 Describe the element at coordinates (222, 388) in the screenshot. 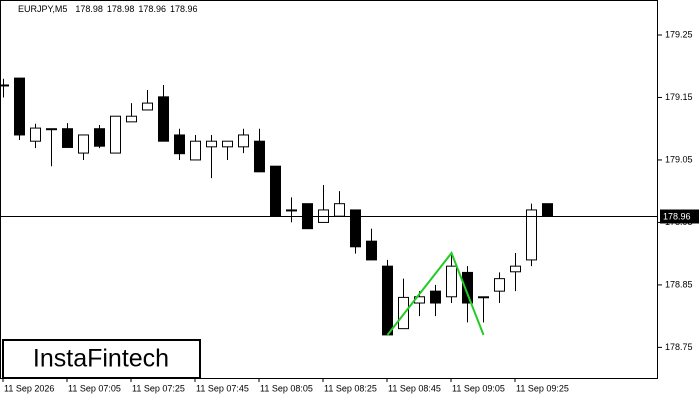

I see `x-tick-label: 11 Sep 07:45` at that location.